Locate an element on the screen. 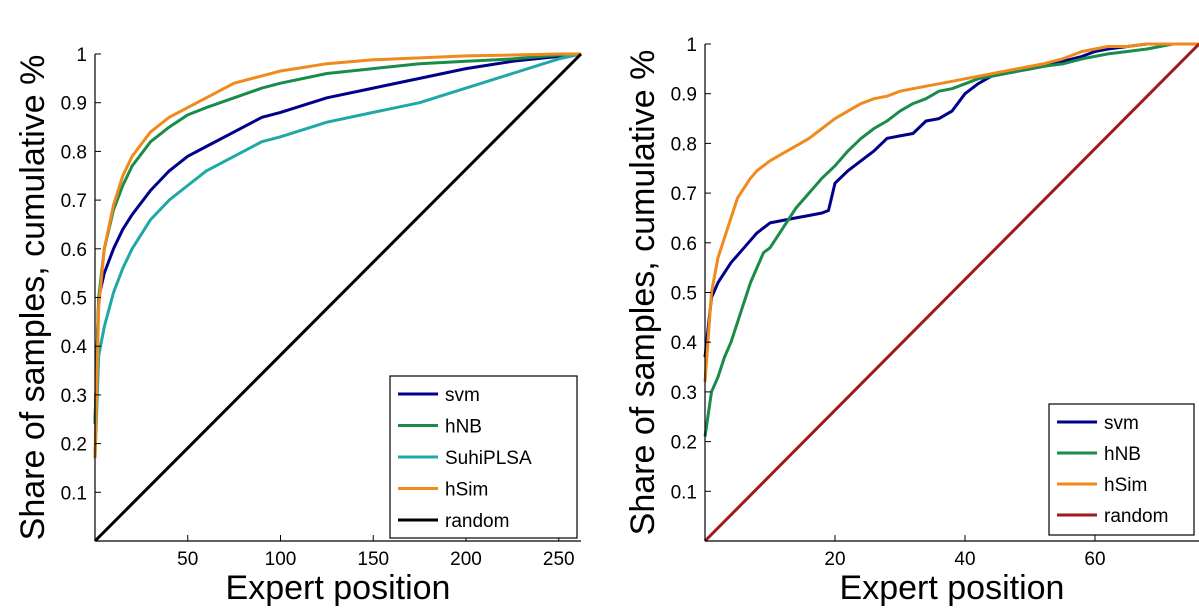  x-tick-label: 60 is located at coordinates (1094, 559).